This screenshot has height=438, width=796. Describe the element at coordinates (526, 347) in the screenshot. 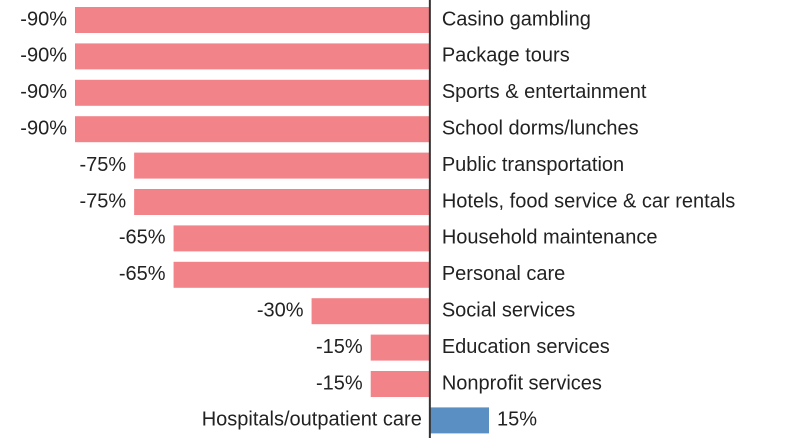

I see `category-label: Education services` at that location.